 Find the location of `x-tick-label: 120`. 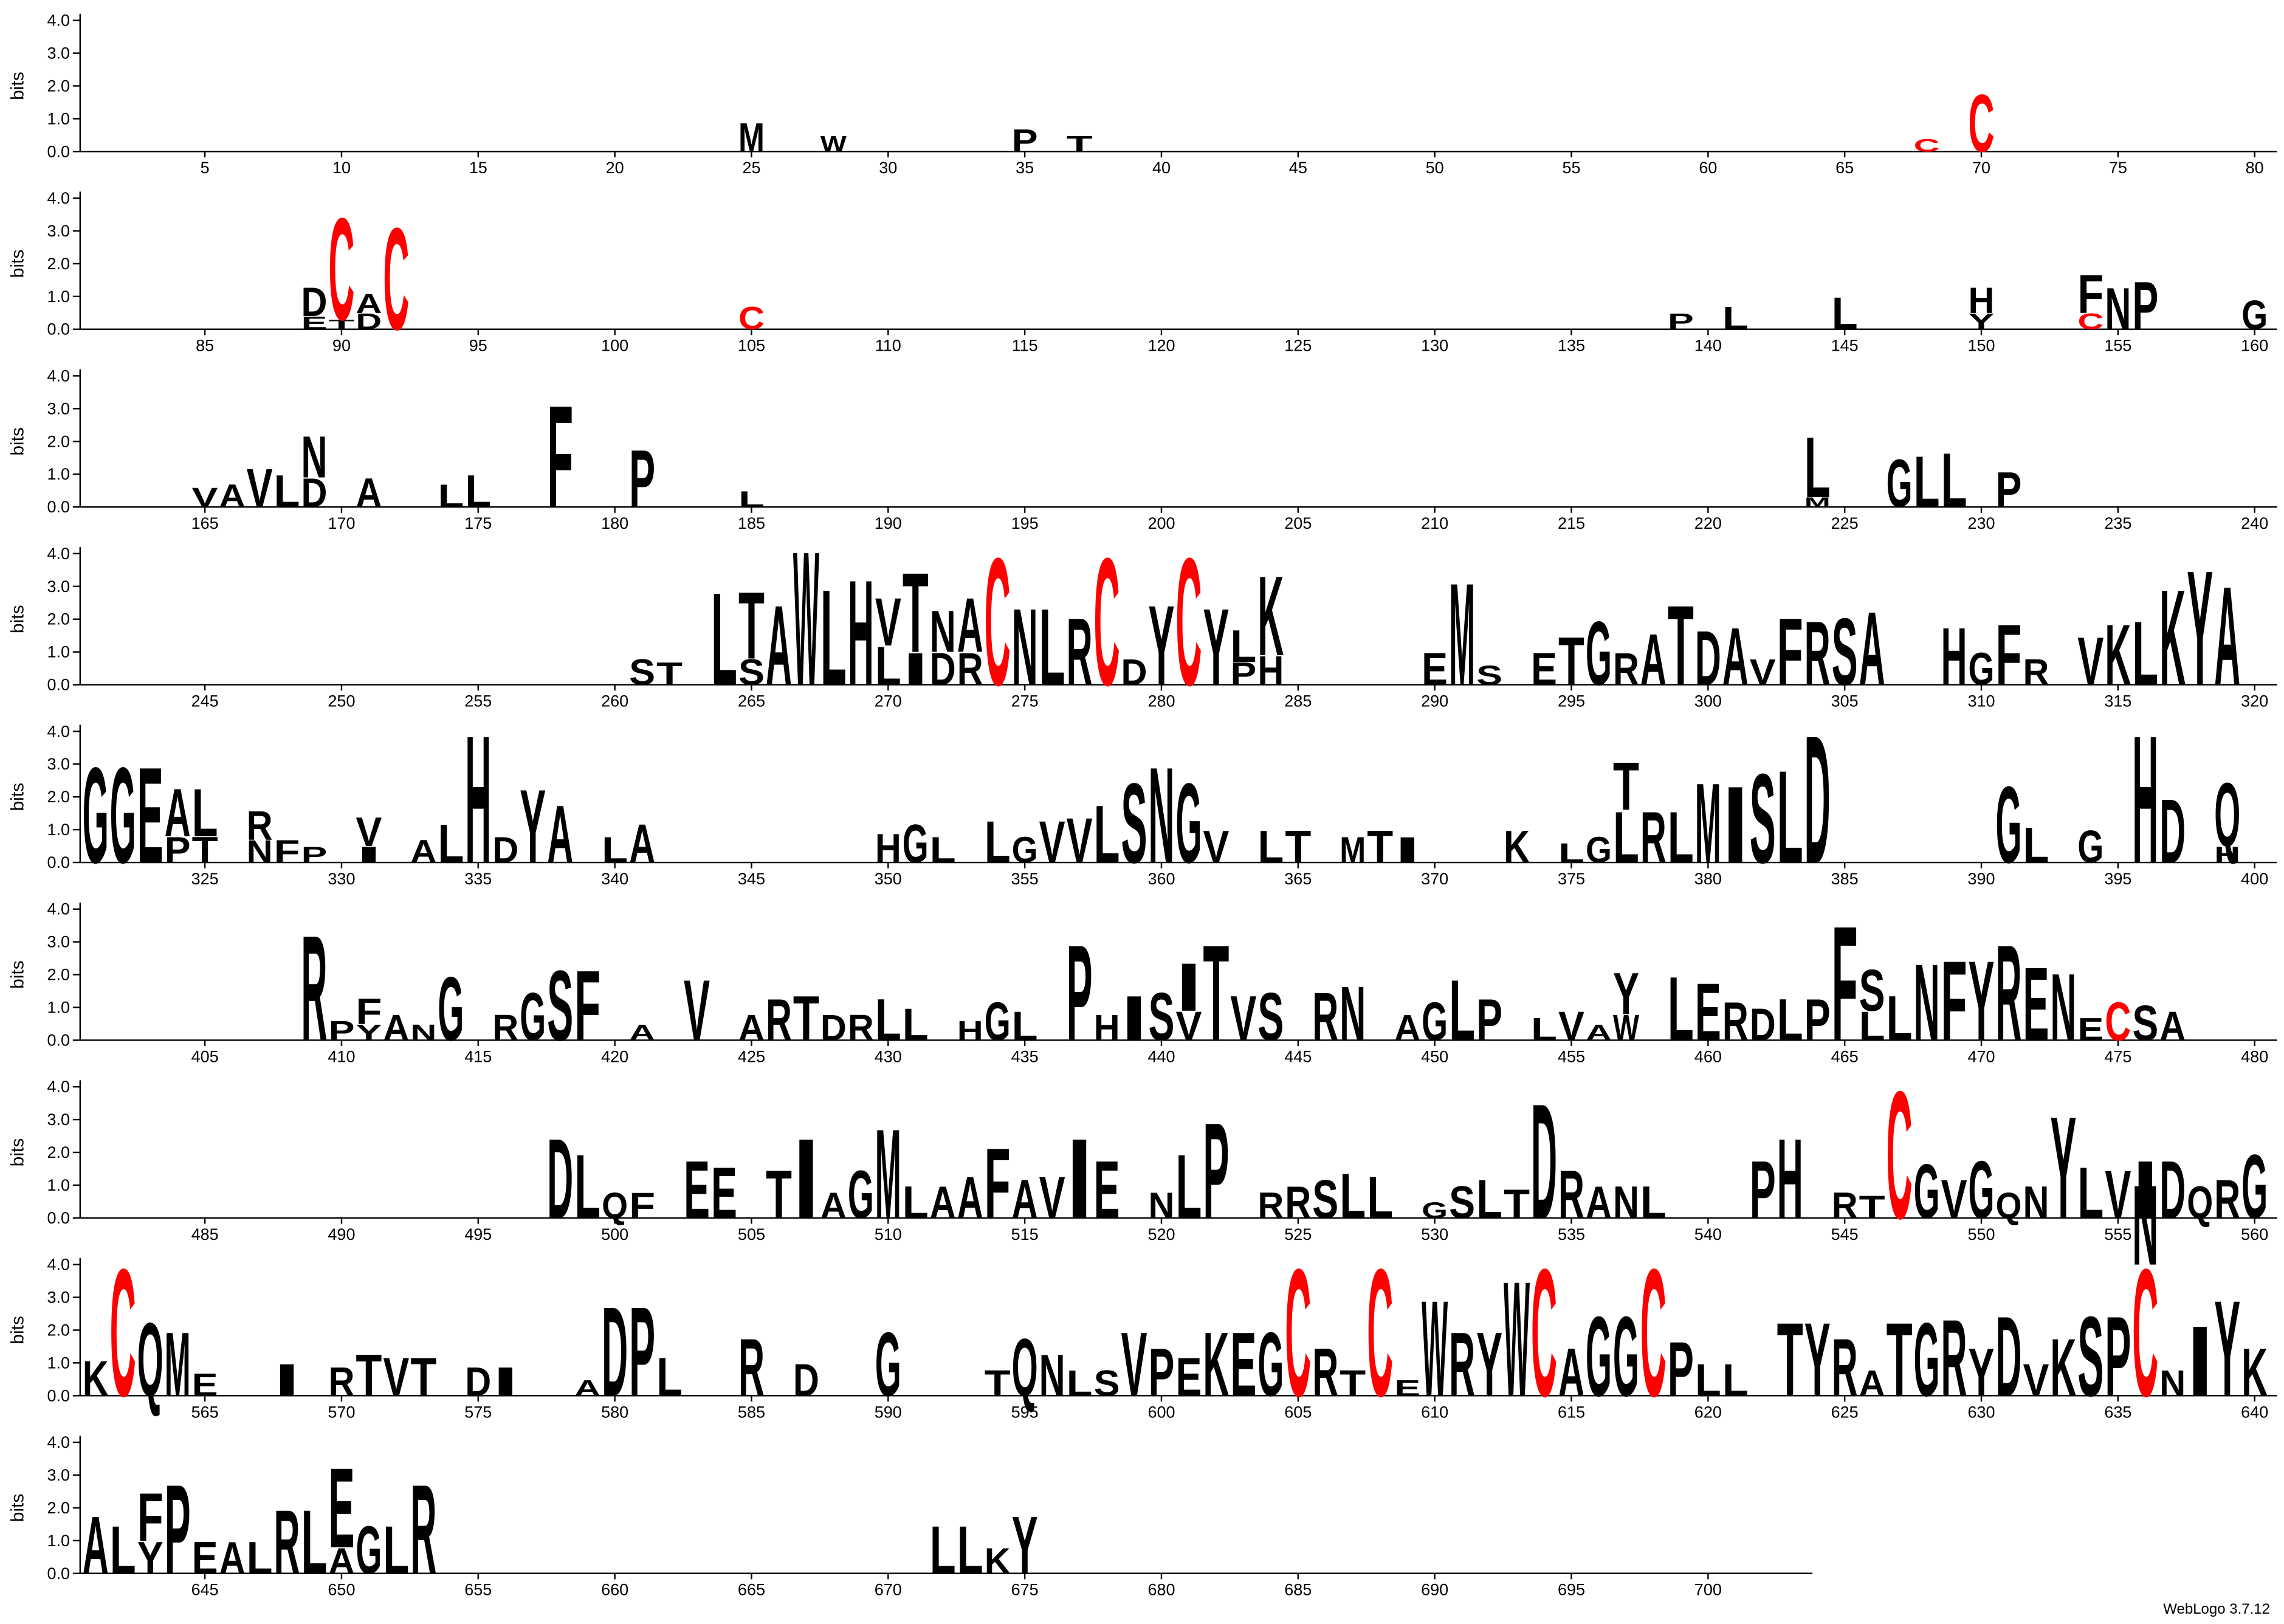

x-tick-label: 120 is located at coordinates (1161, 346).